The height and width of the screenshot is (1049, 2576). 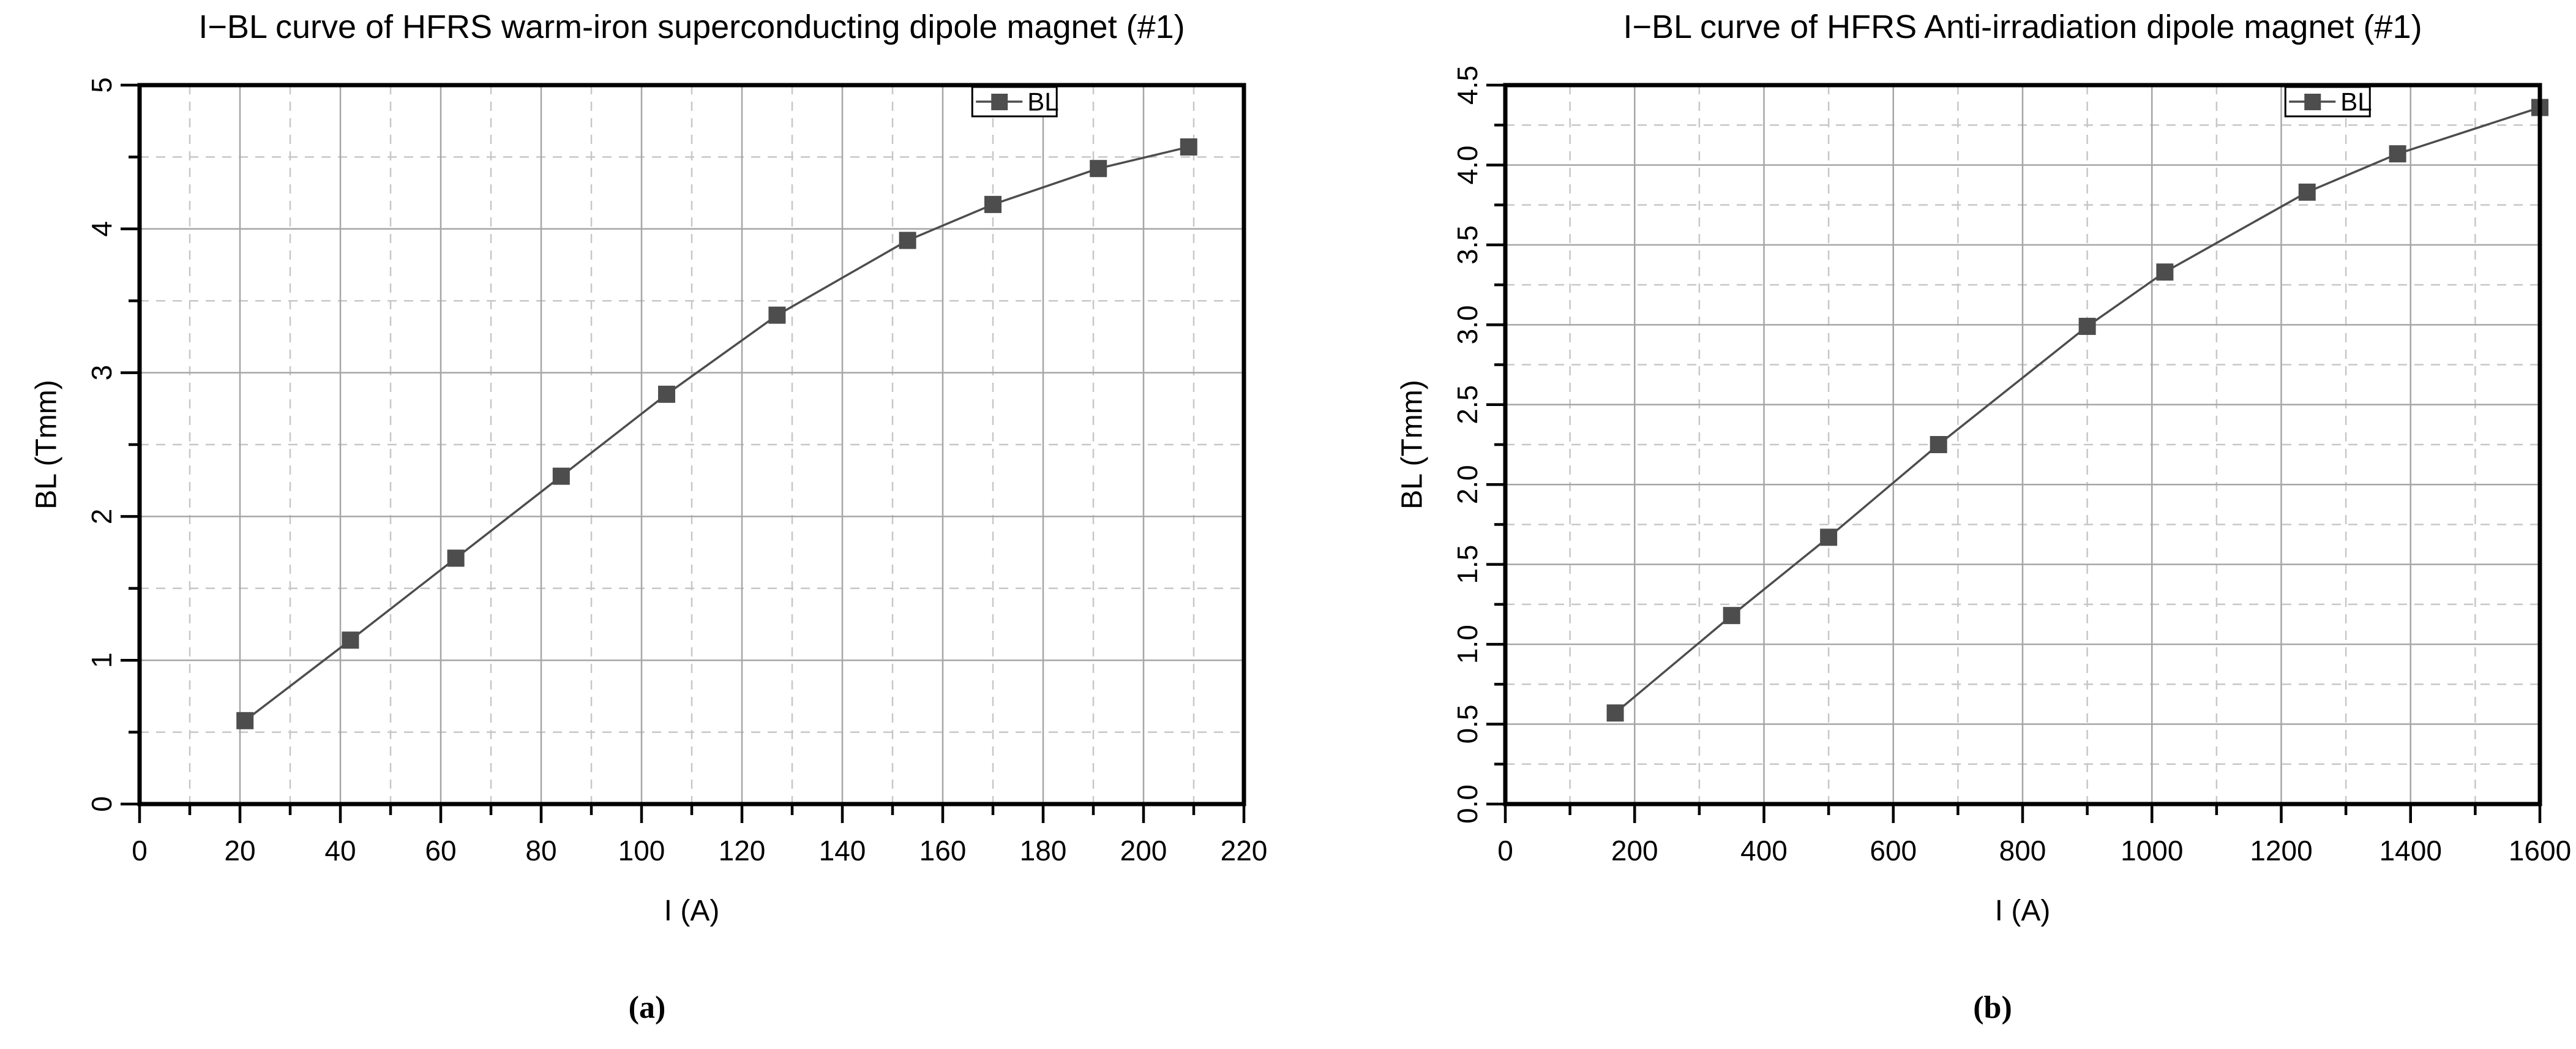 What do you see at coordinates (1467, 645) in the screenshot?
I see `y-tick-label: 1.0` at bounding box center [1467, 645].